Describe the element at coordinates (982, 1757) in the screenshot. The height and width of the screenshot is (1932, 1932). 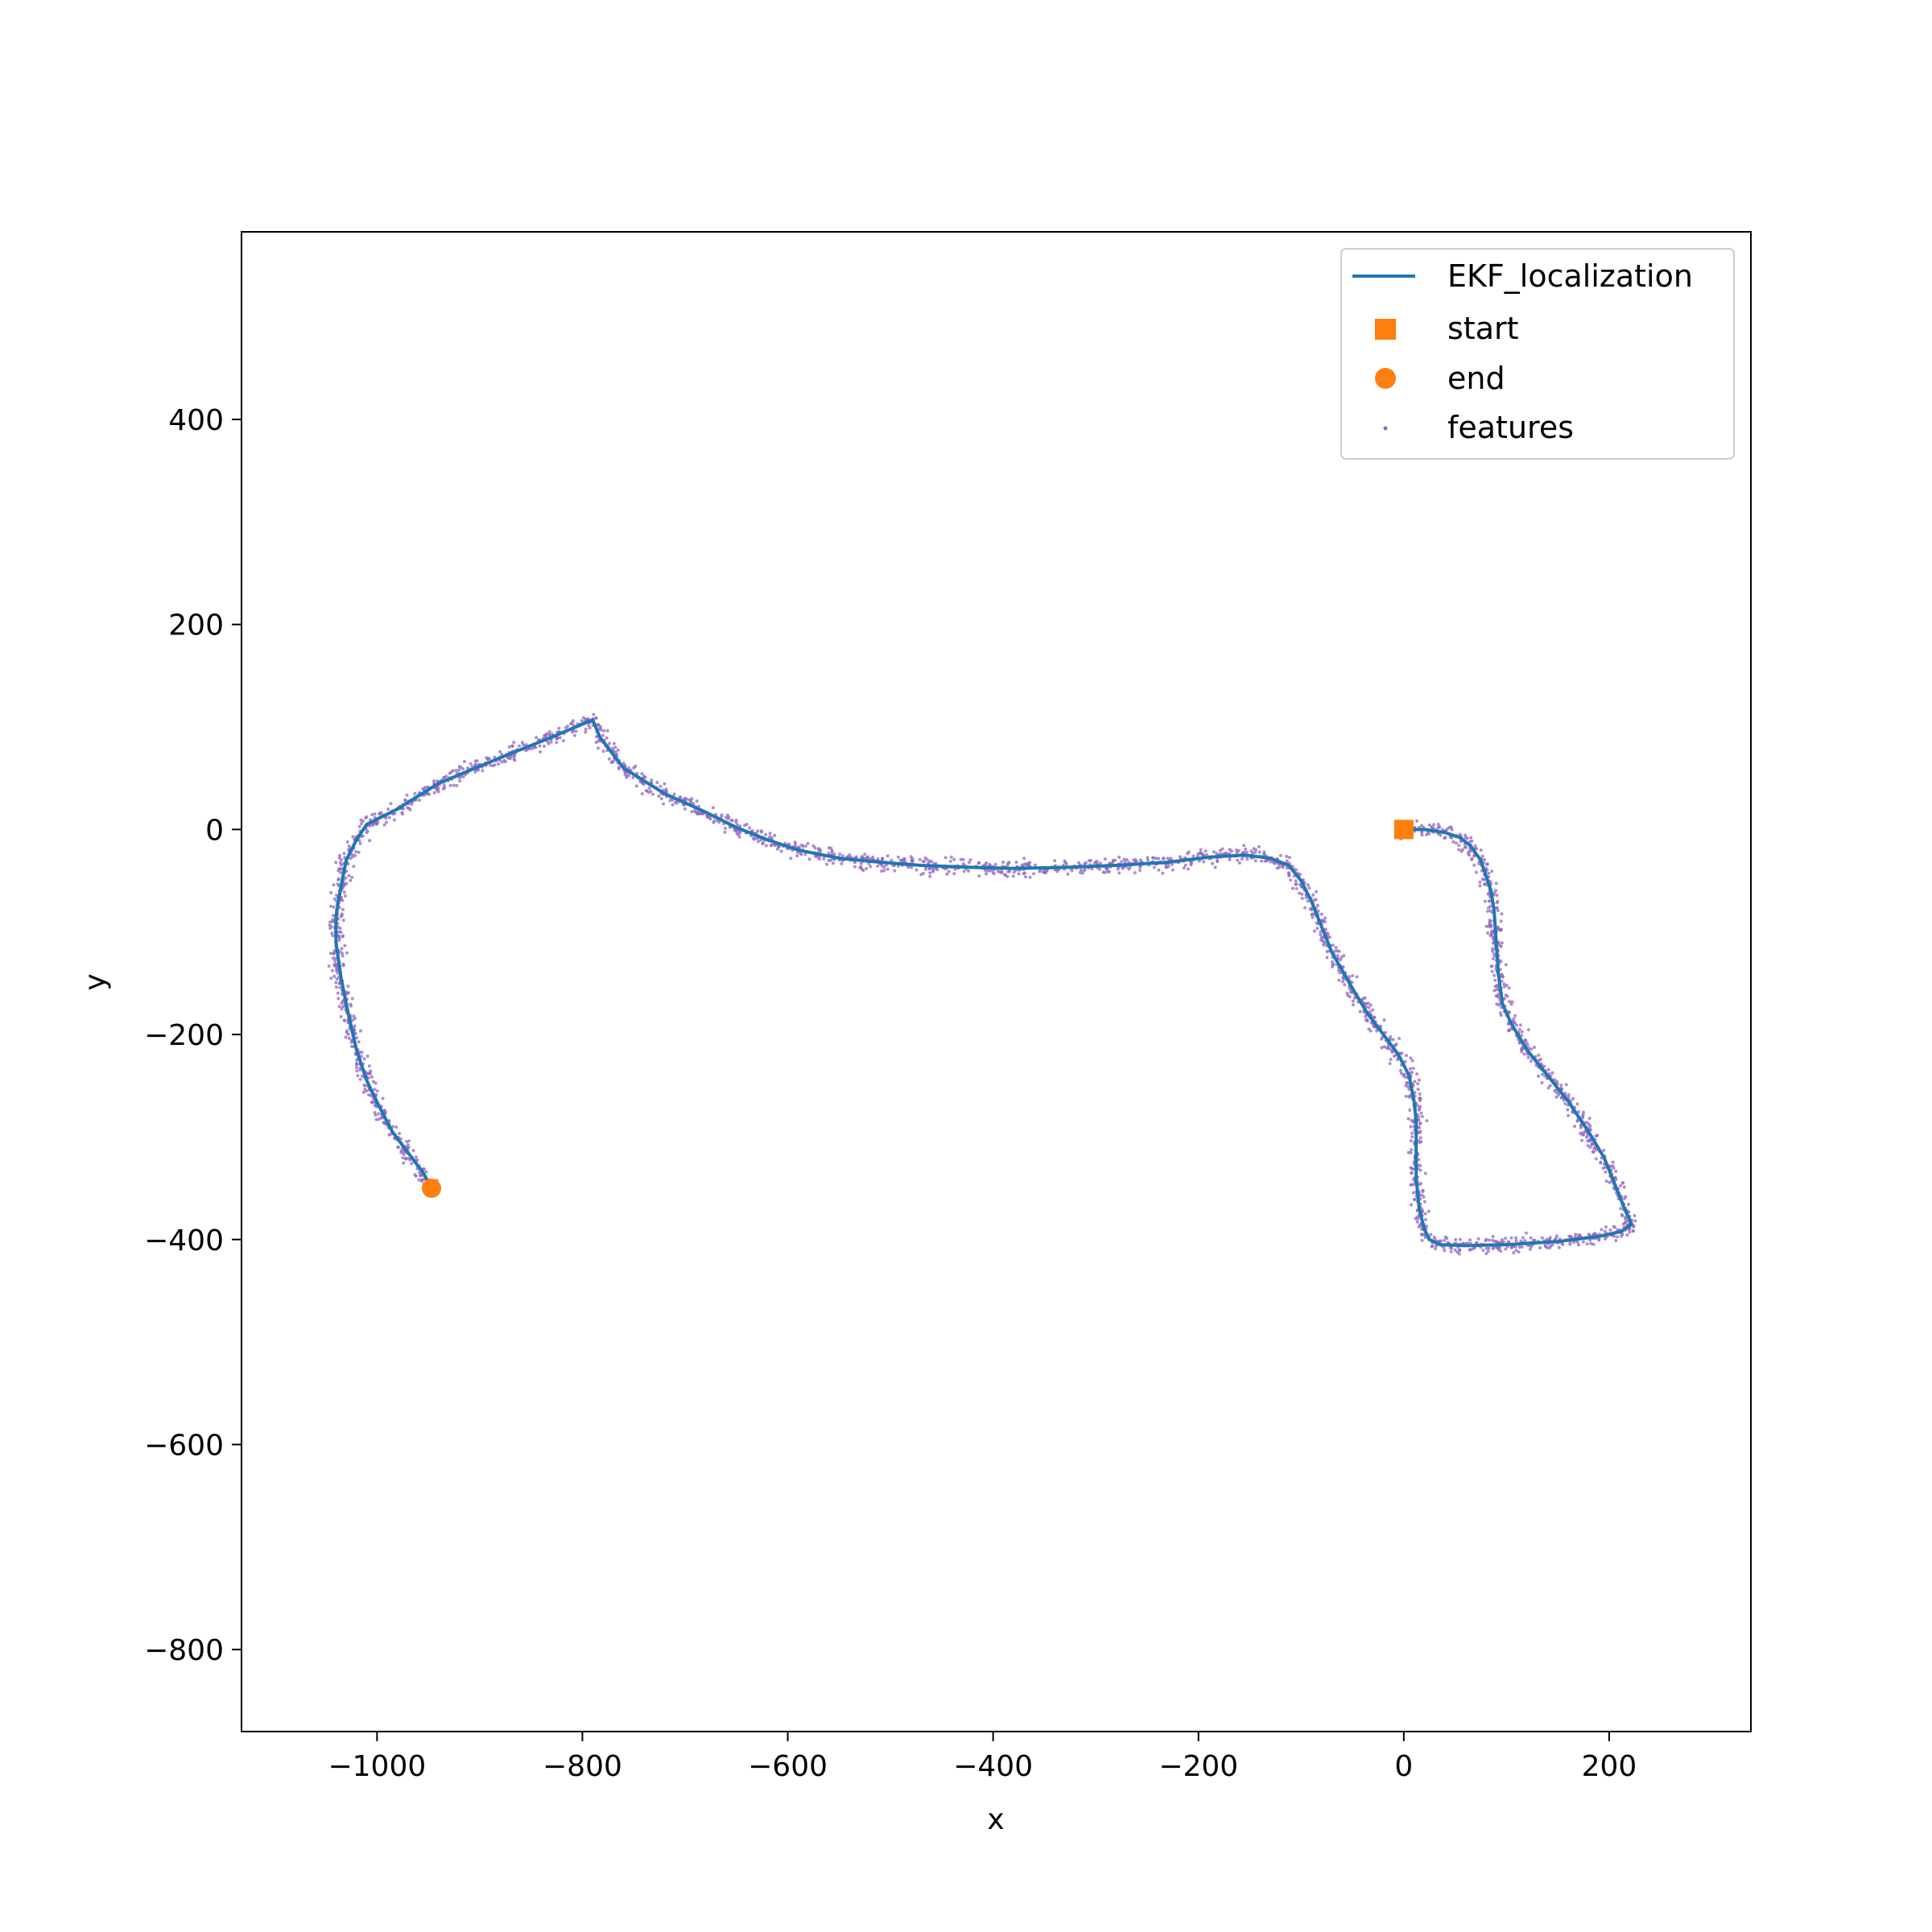
I see `x-axis: −1000 −800 −600 −400 −200 0 200` at that location.